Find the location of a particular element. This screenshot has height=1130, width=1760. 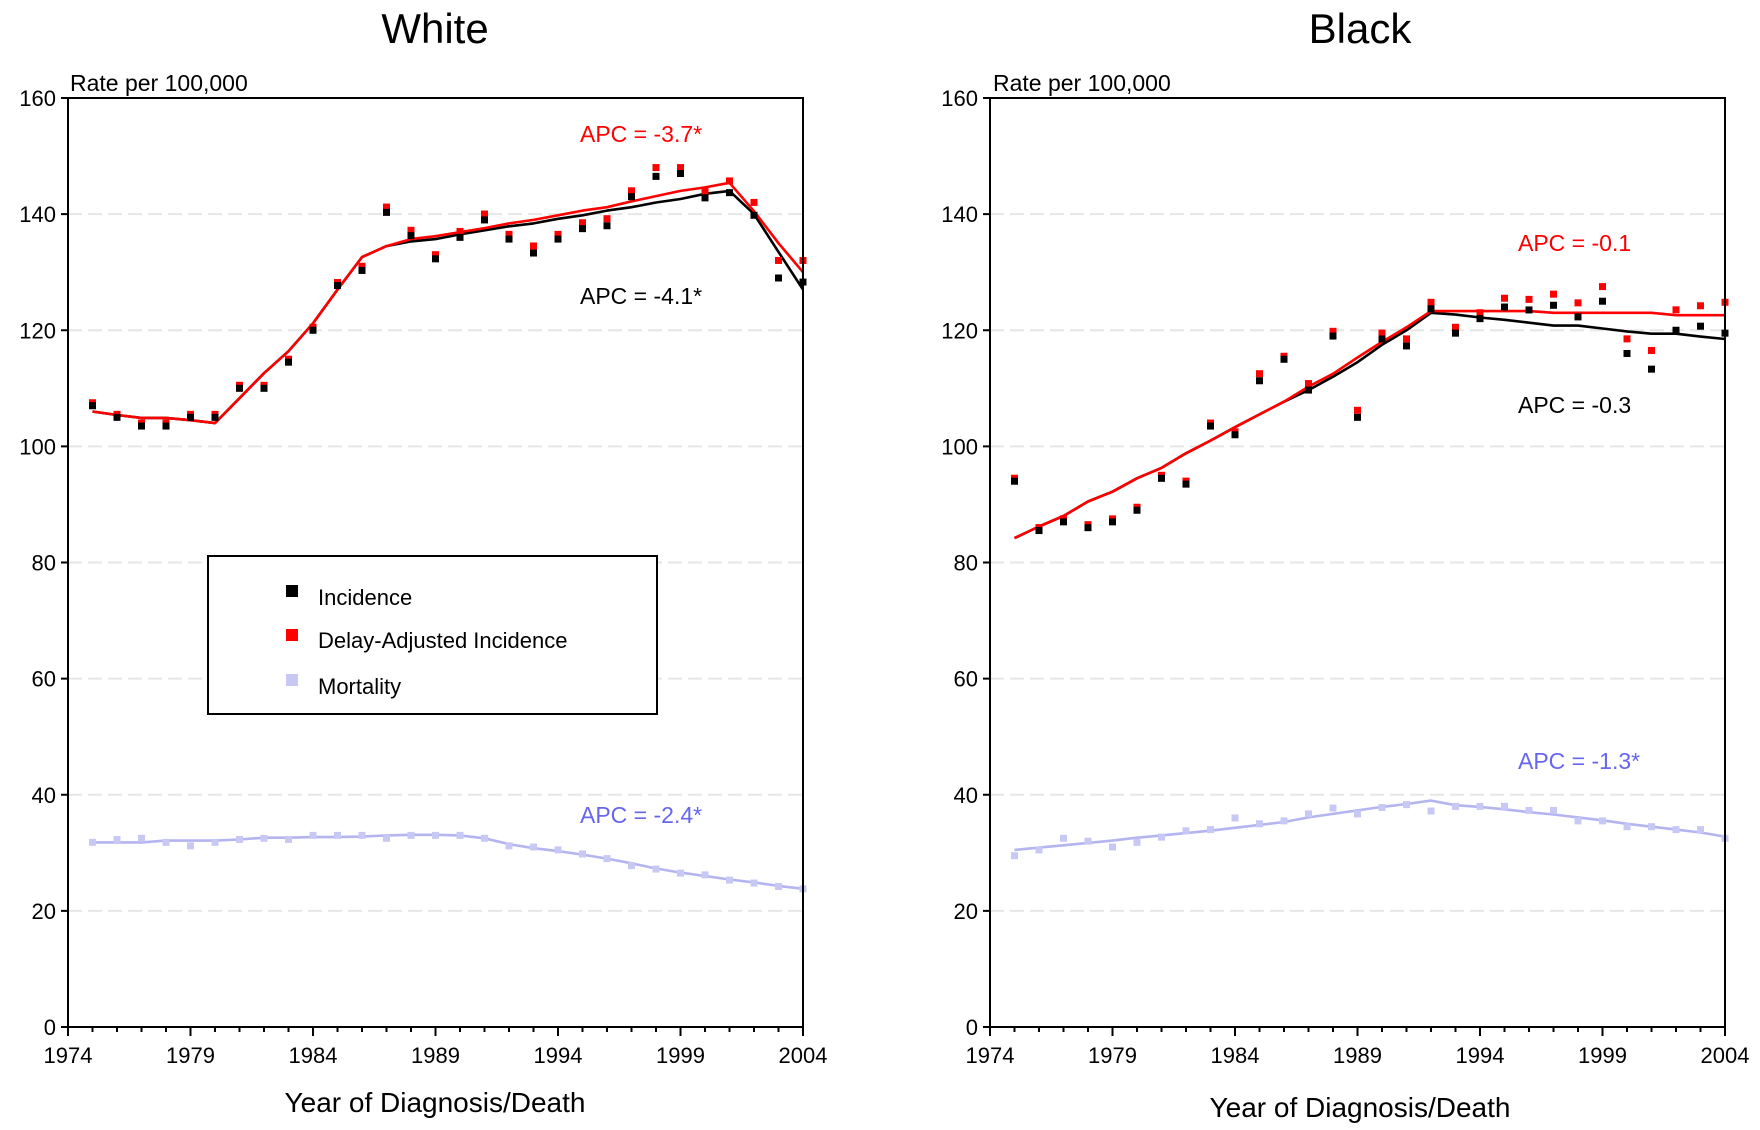

apc-mortality-label: APC = -2.4* is located at coordinates (641, 815).